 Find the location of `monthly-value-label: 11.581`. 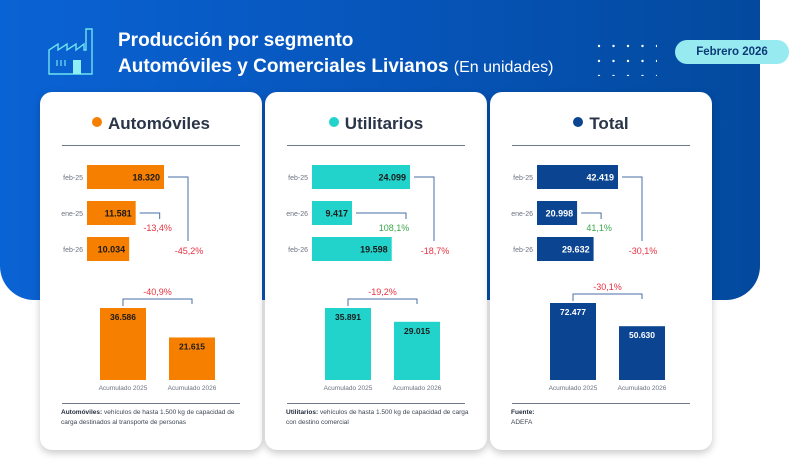

monthly-value-label: 11.581 is located at coordinates (118, 214).